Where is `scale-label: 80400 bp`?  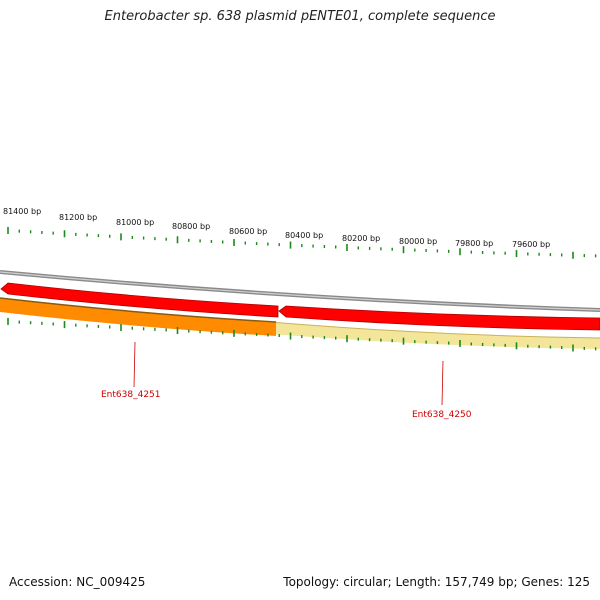 scale-label: 80400 bp is located at coordinates (304, 235).